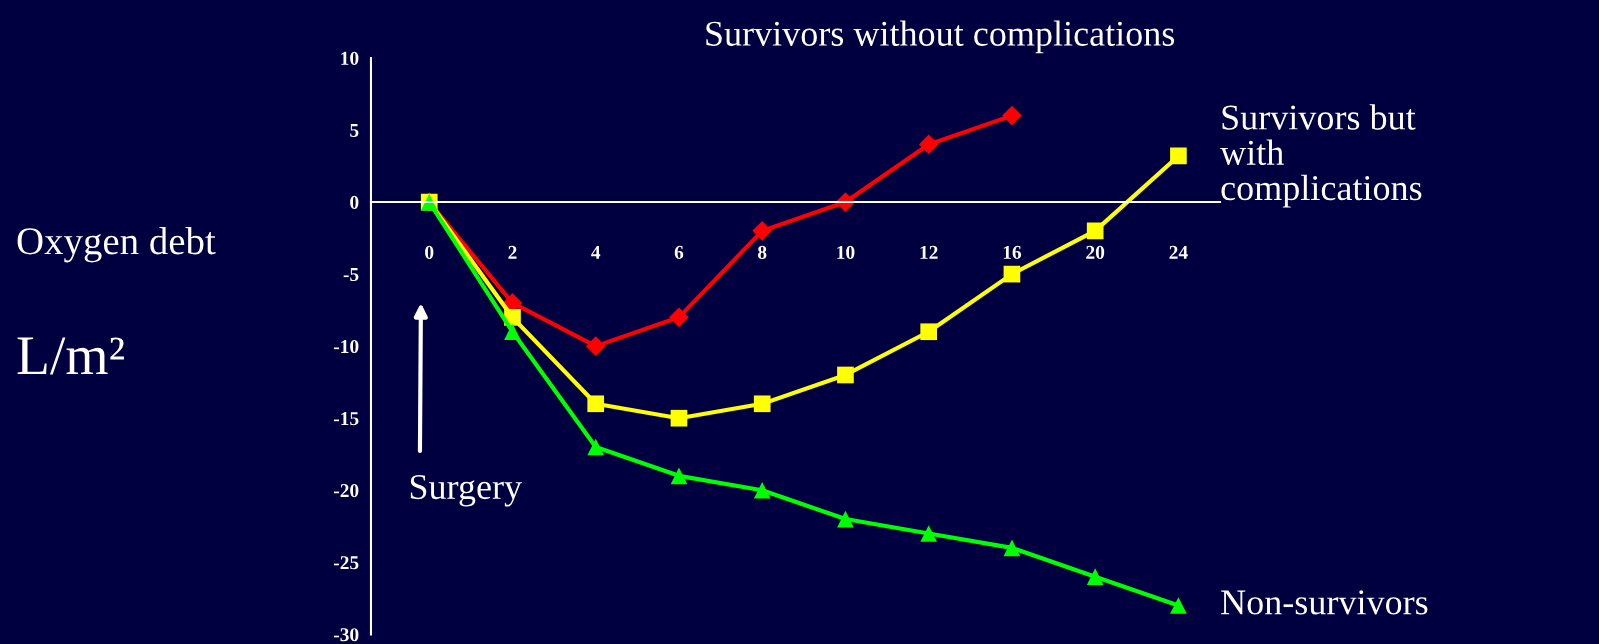 This screenshot has width=1599, height=644. Describe the element at coordinates (346, 563) in the screenshot. I see `y-tick-label: -25` at that location.